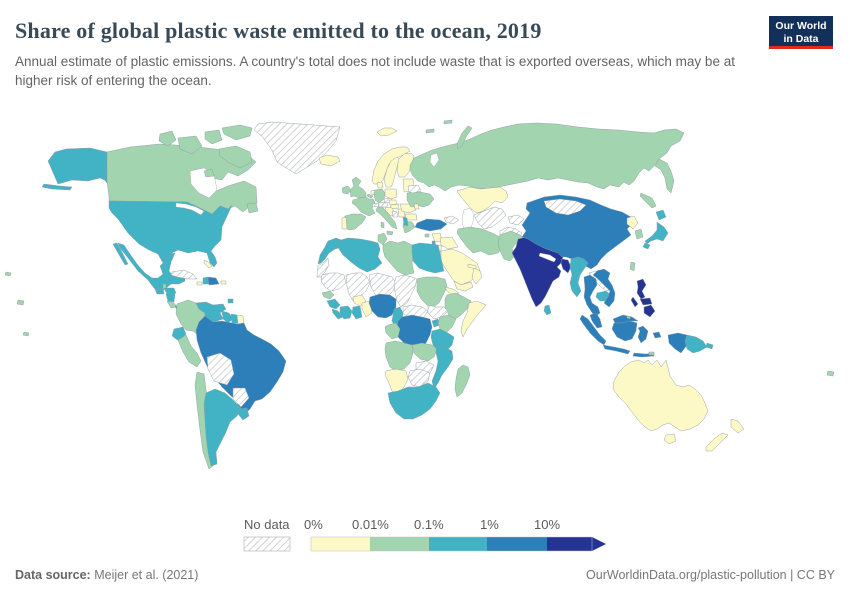  Describe the element at coordinates (489, 524) in the screenshot. I see `svg-text: 1%` at that location.